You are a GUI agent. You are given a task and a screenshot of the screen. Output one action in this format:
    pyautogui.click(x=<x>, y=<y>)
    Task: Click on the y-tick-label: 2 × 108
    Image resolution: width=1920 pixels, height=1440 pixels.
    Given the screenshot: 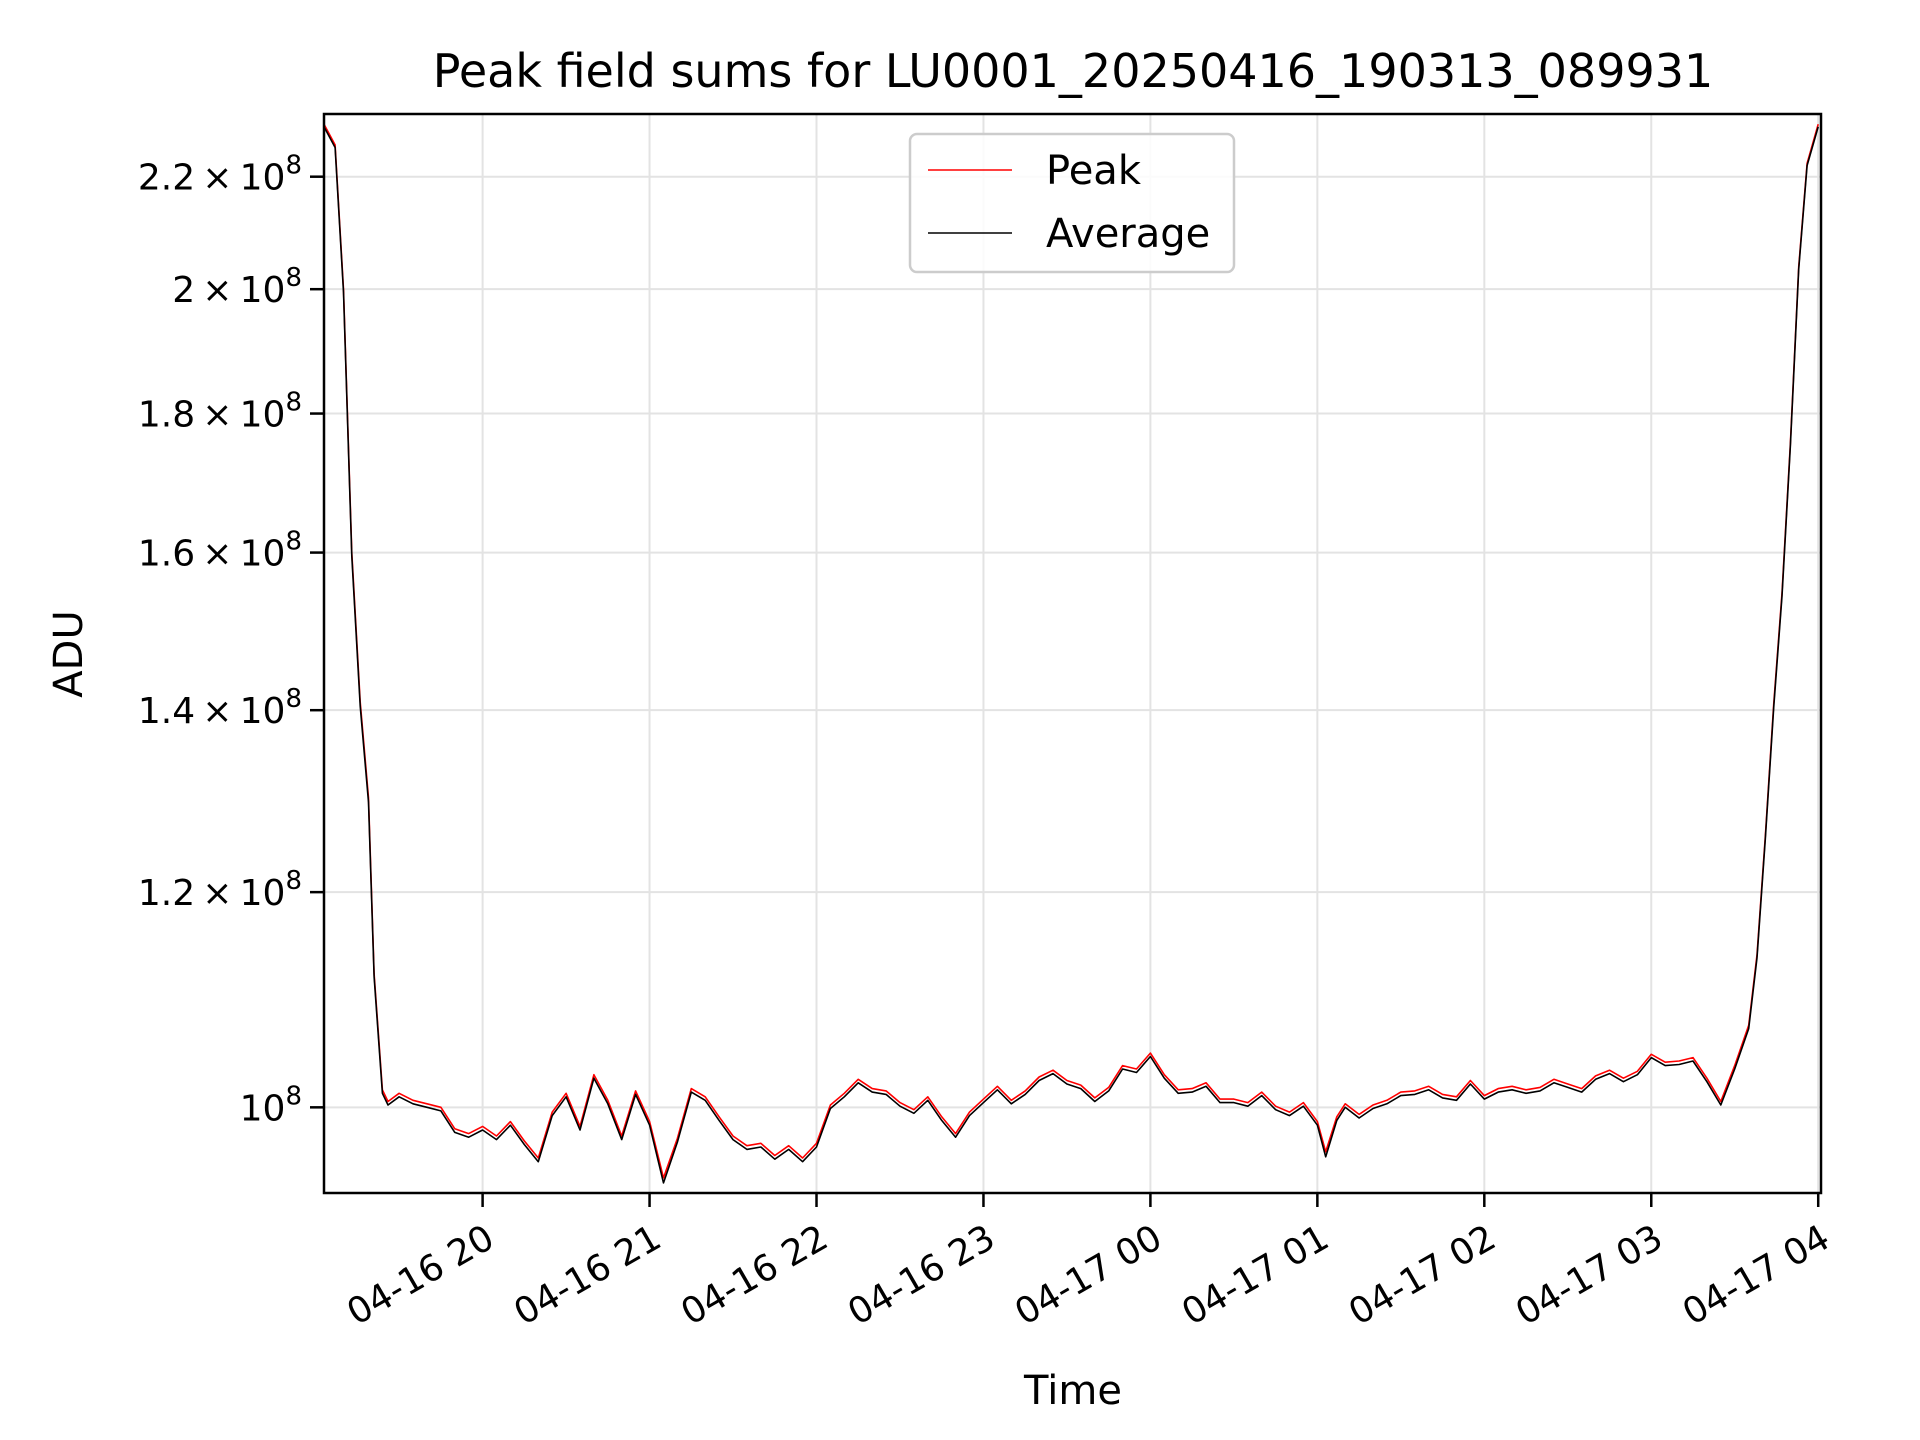 What is the action you would take?
    pyautogui.click(x=237, y=287)
    